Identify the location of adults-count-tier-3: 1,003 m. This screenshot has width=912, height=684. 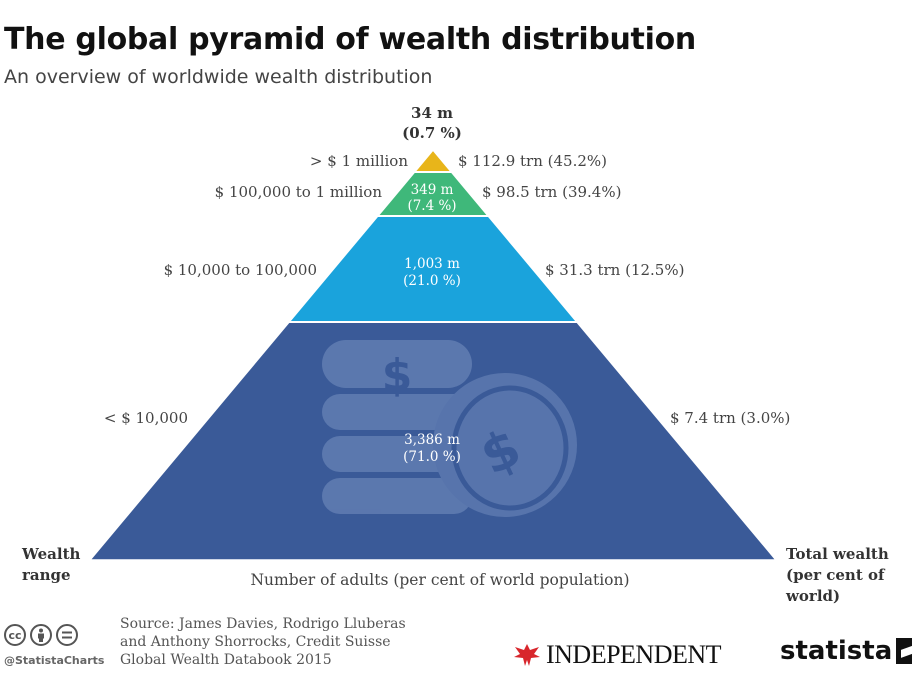
(432, 264).